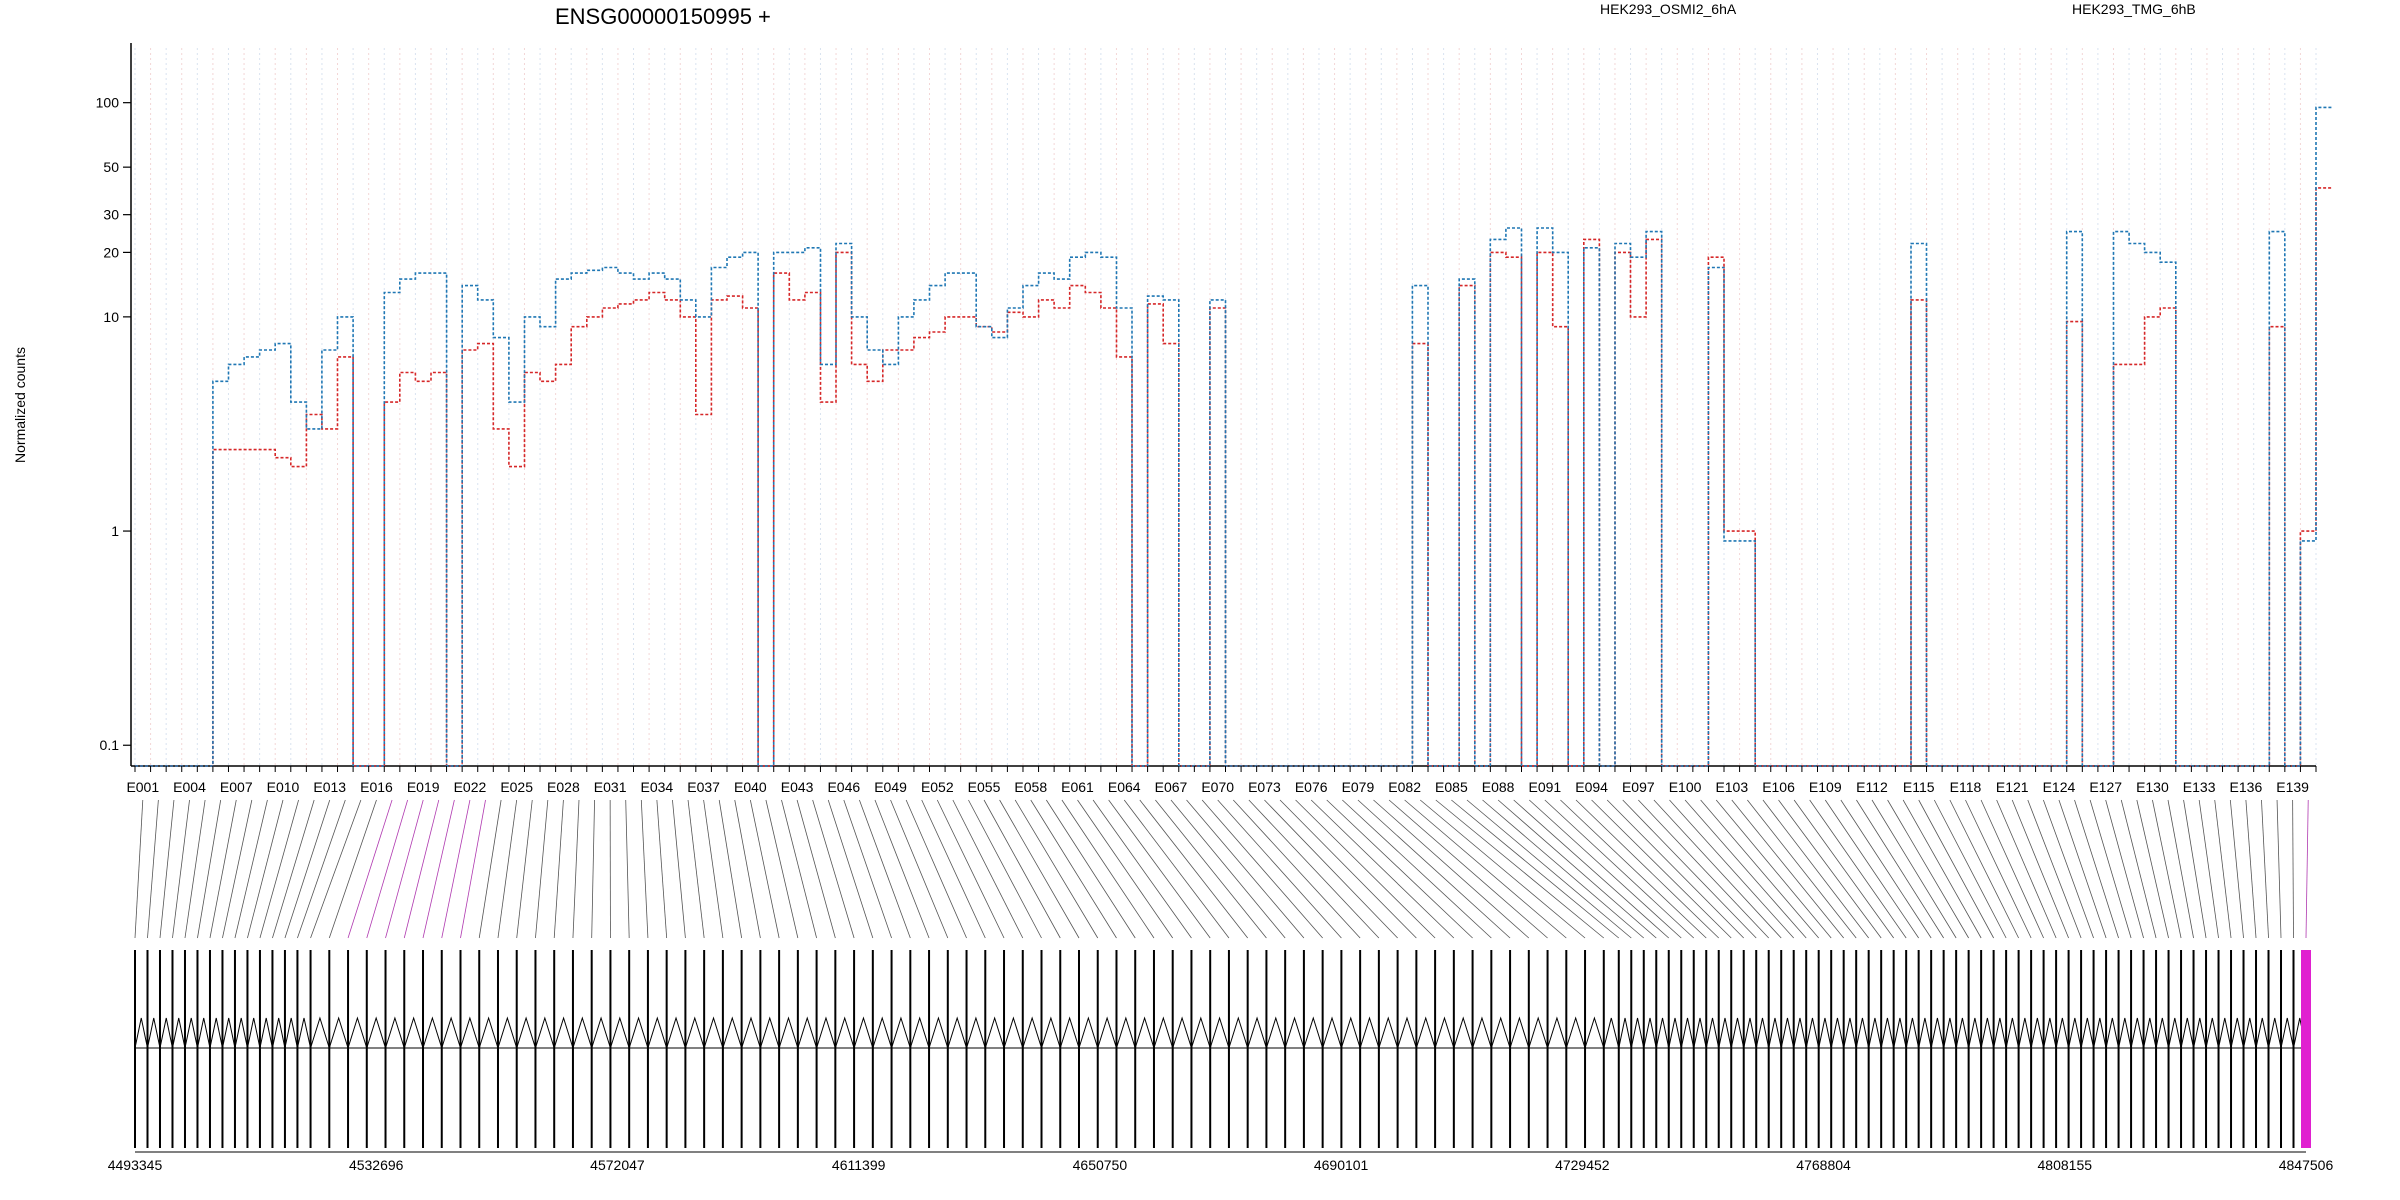  I want to click on y-tick-label: 50, so click(111, 167).